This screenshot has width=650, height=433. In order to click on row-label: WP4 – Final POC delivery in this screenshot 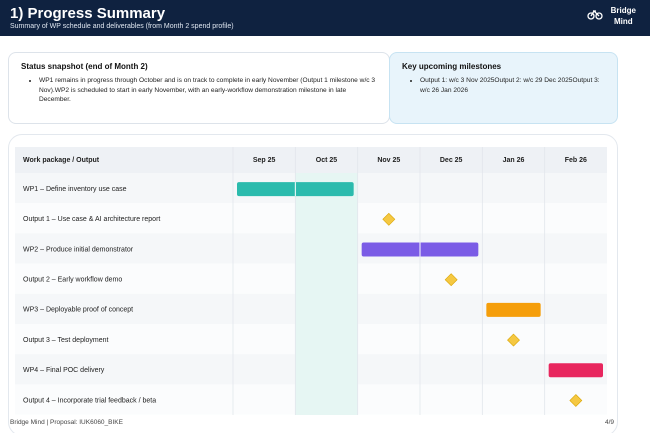, I will do `click(64, 370)`.